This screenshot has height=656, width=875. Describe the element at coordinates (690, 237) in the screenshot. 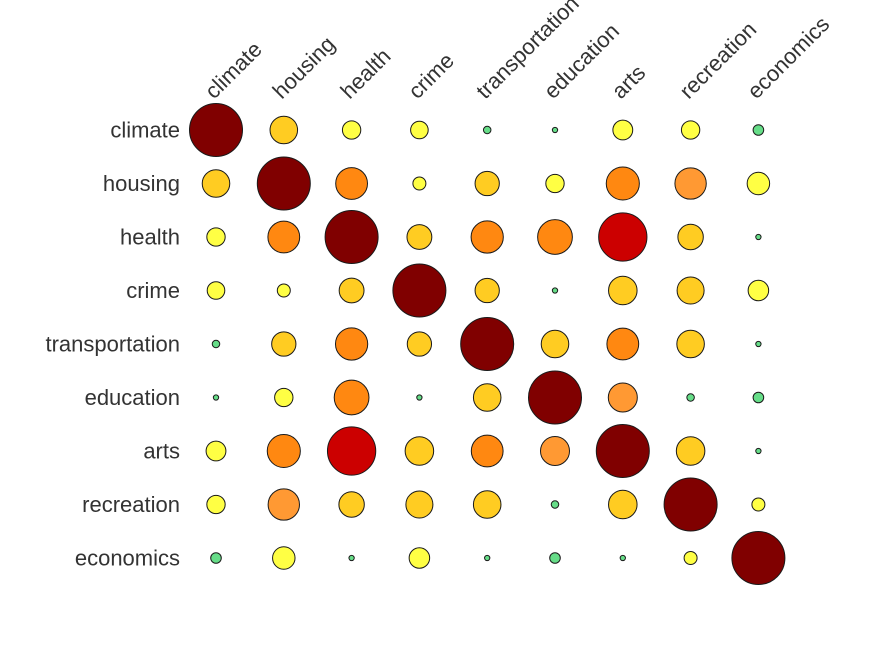

I see `bubble-health-recreation` at that location.